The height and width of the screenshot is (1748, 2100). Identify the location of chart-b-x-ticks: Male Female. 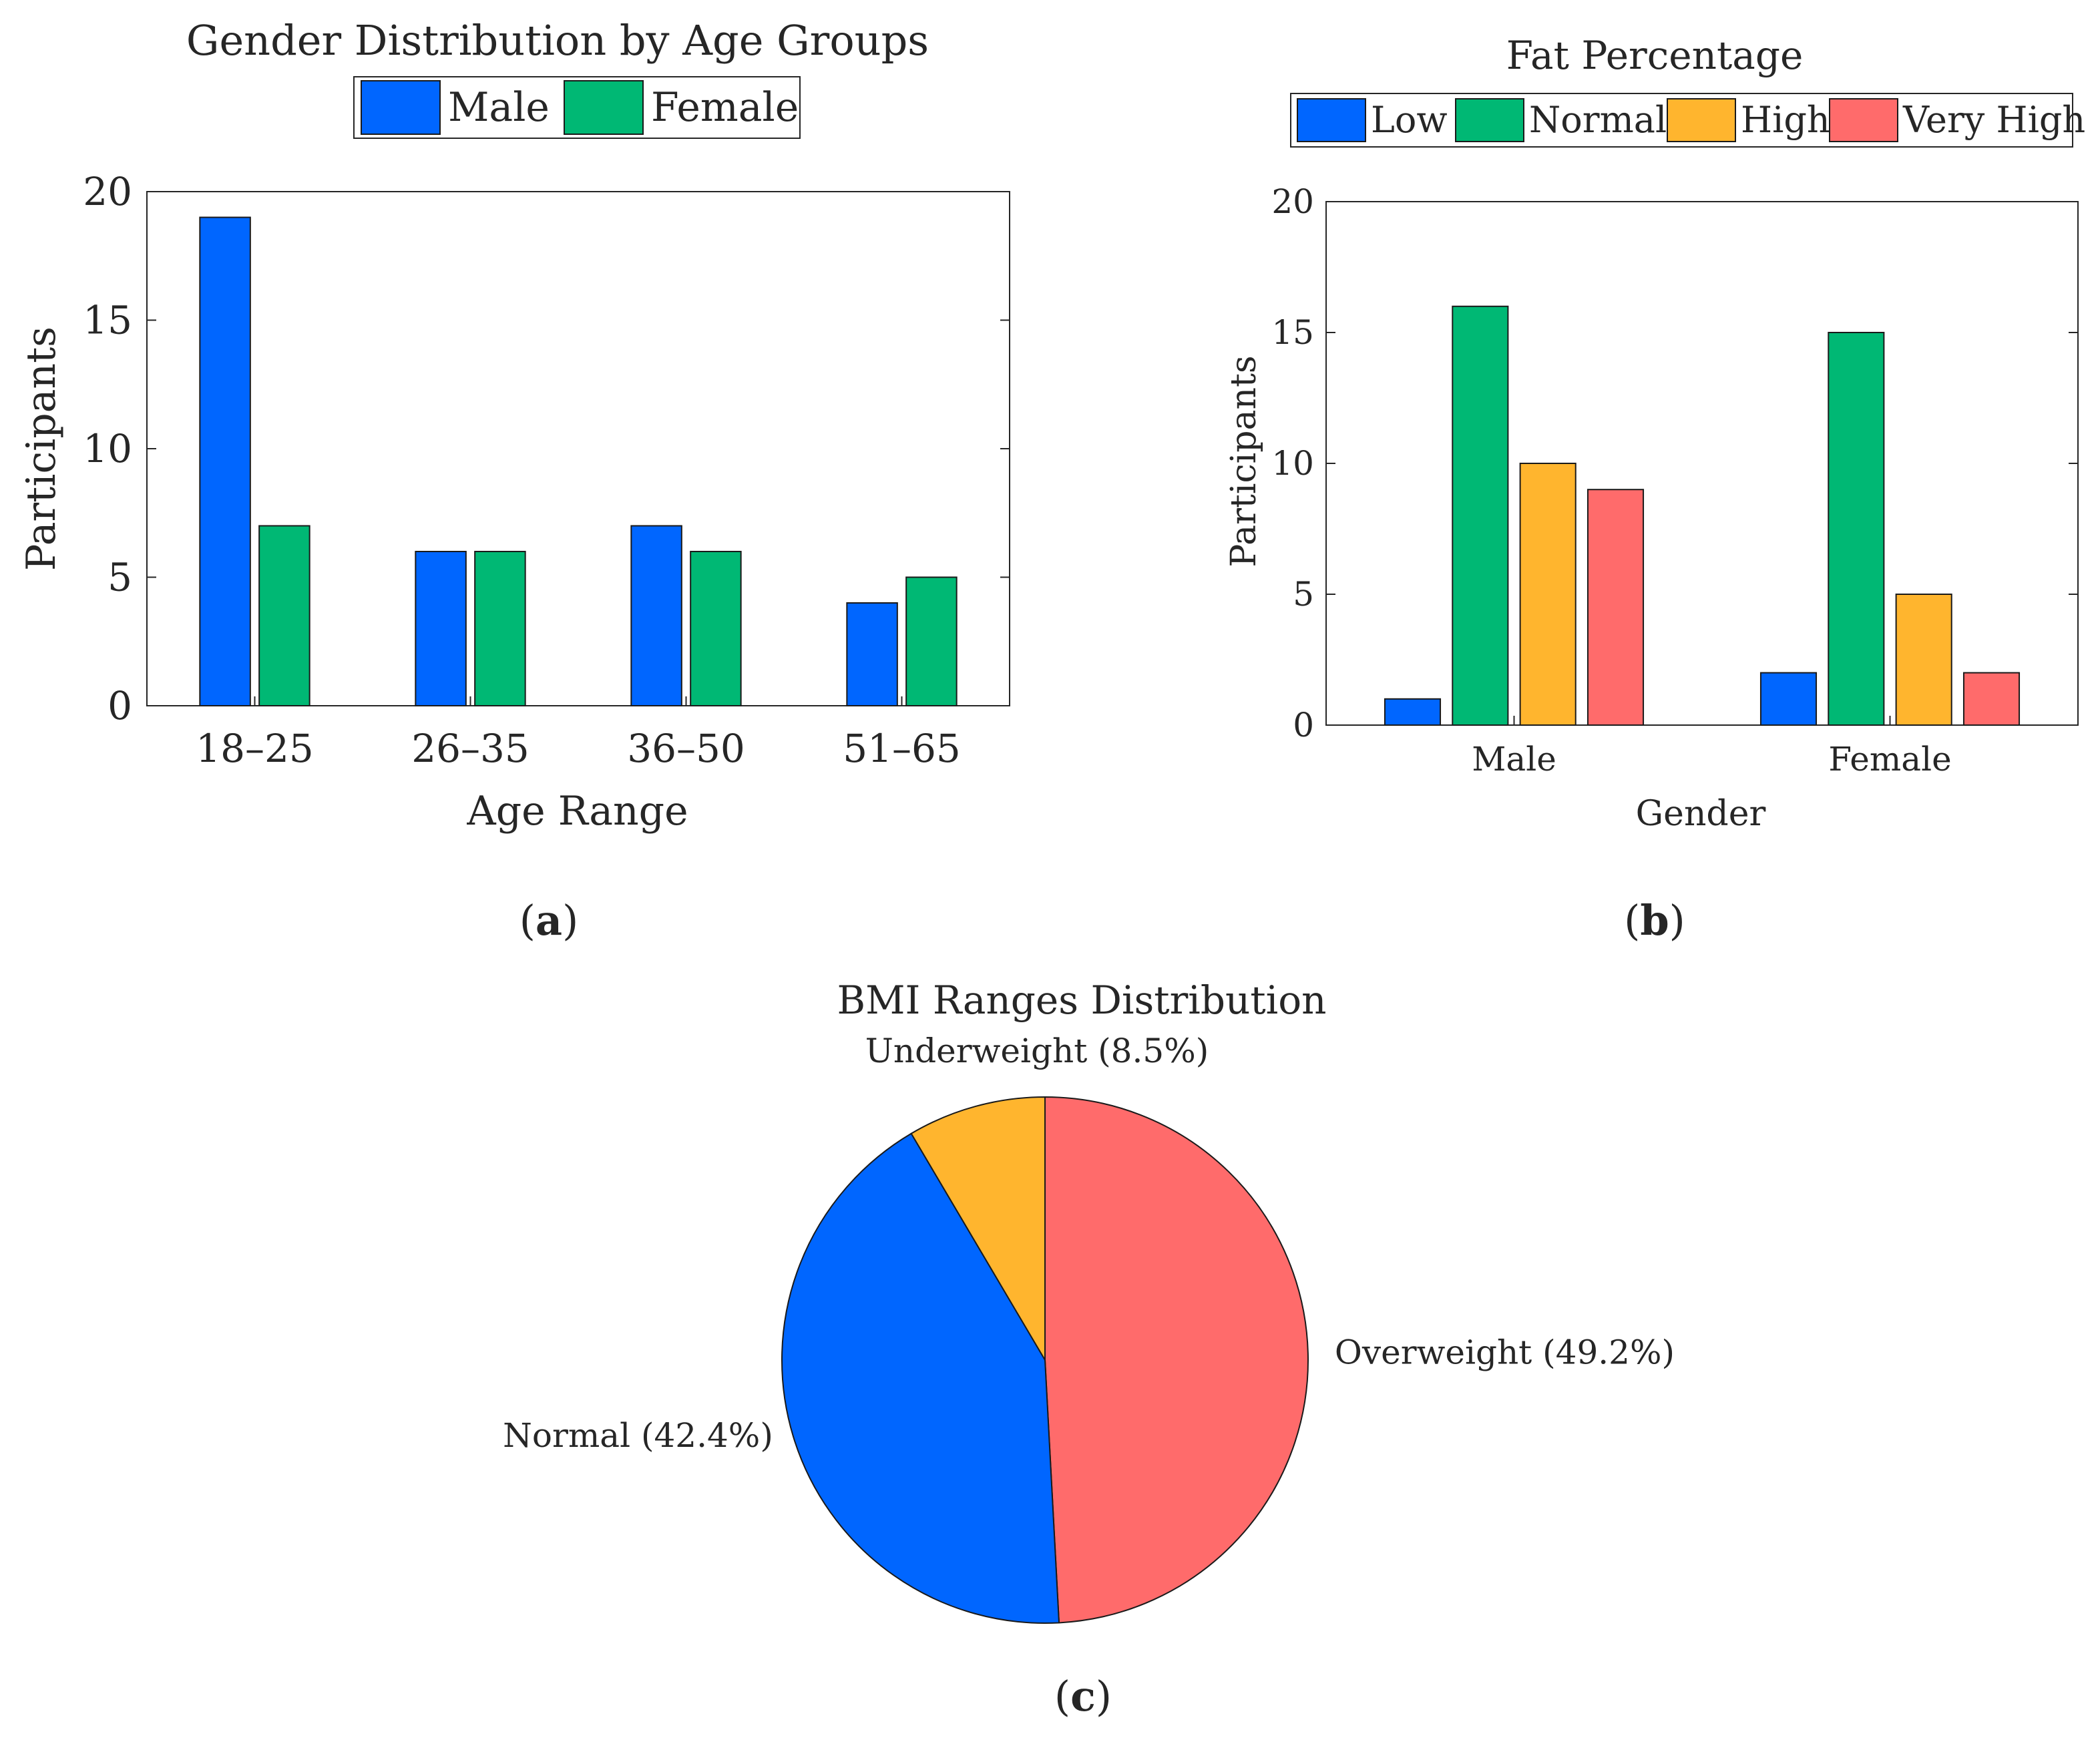
(1712, 747).